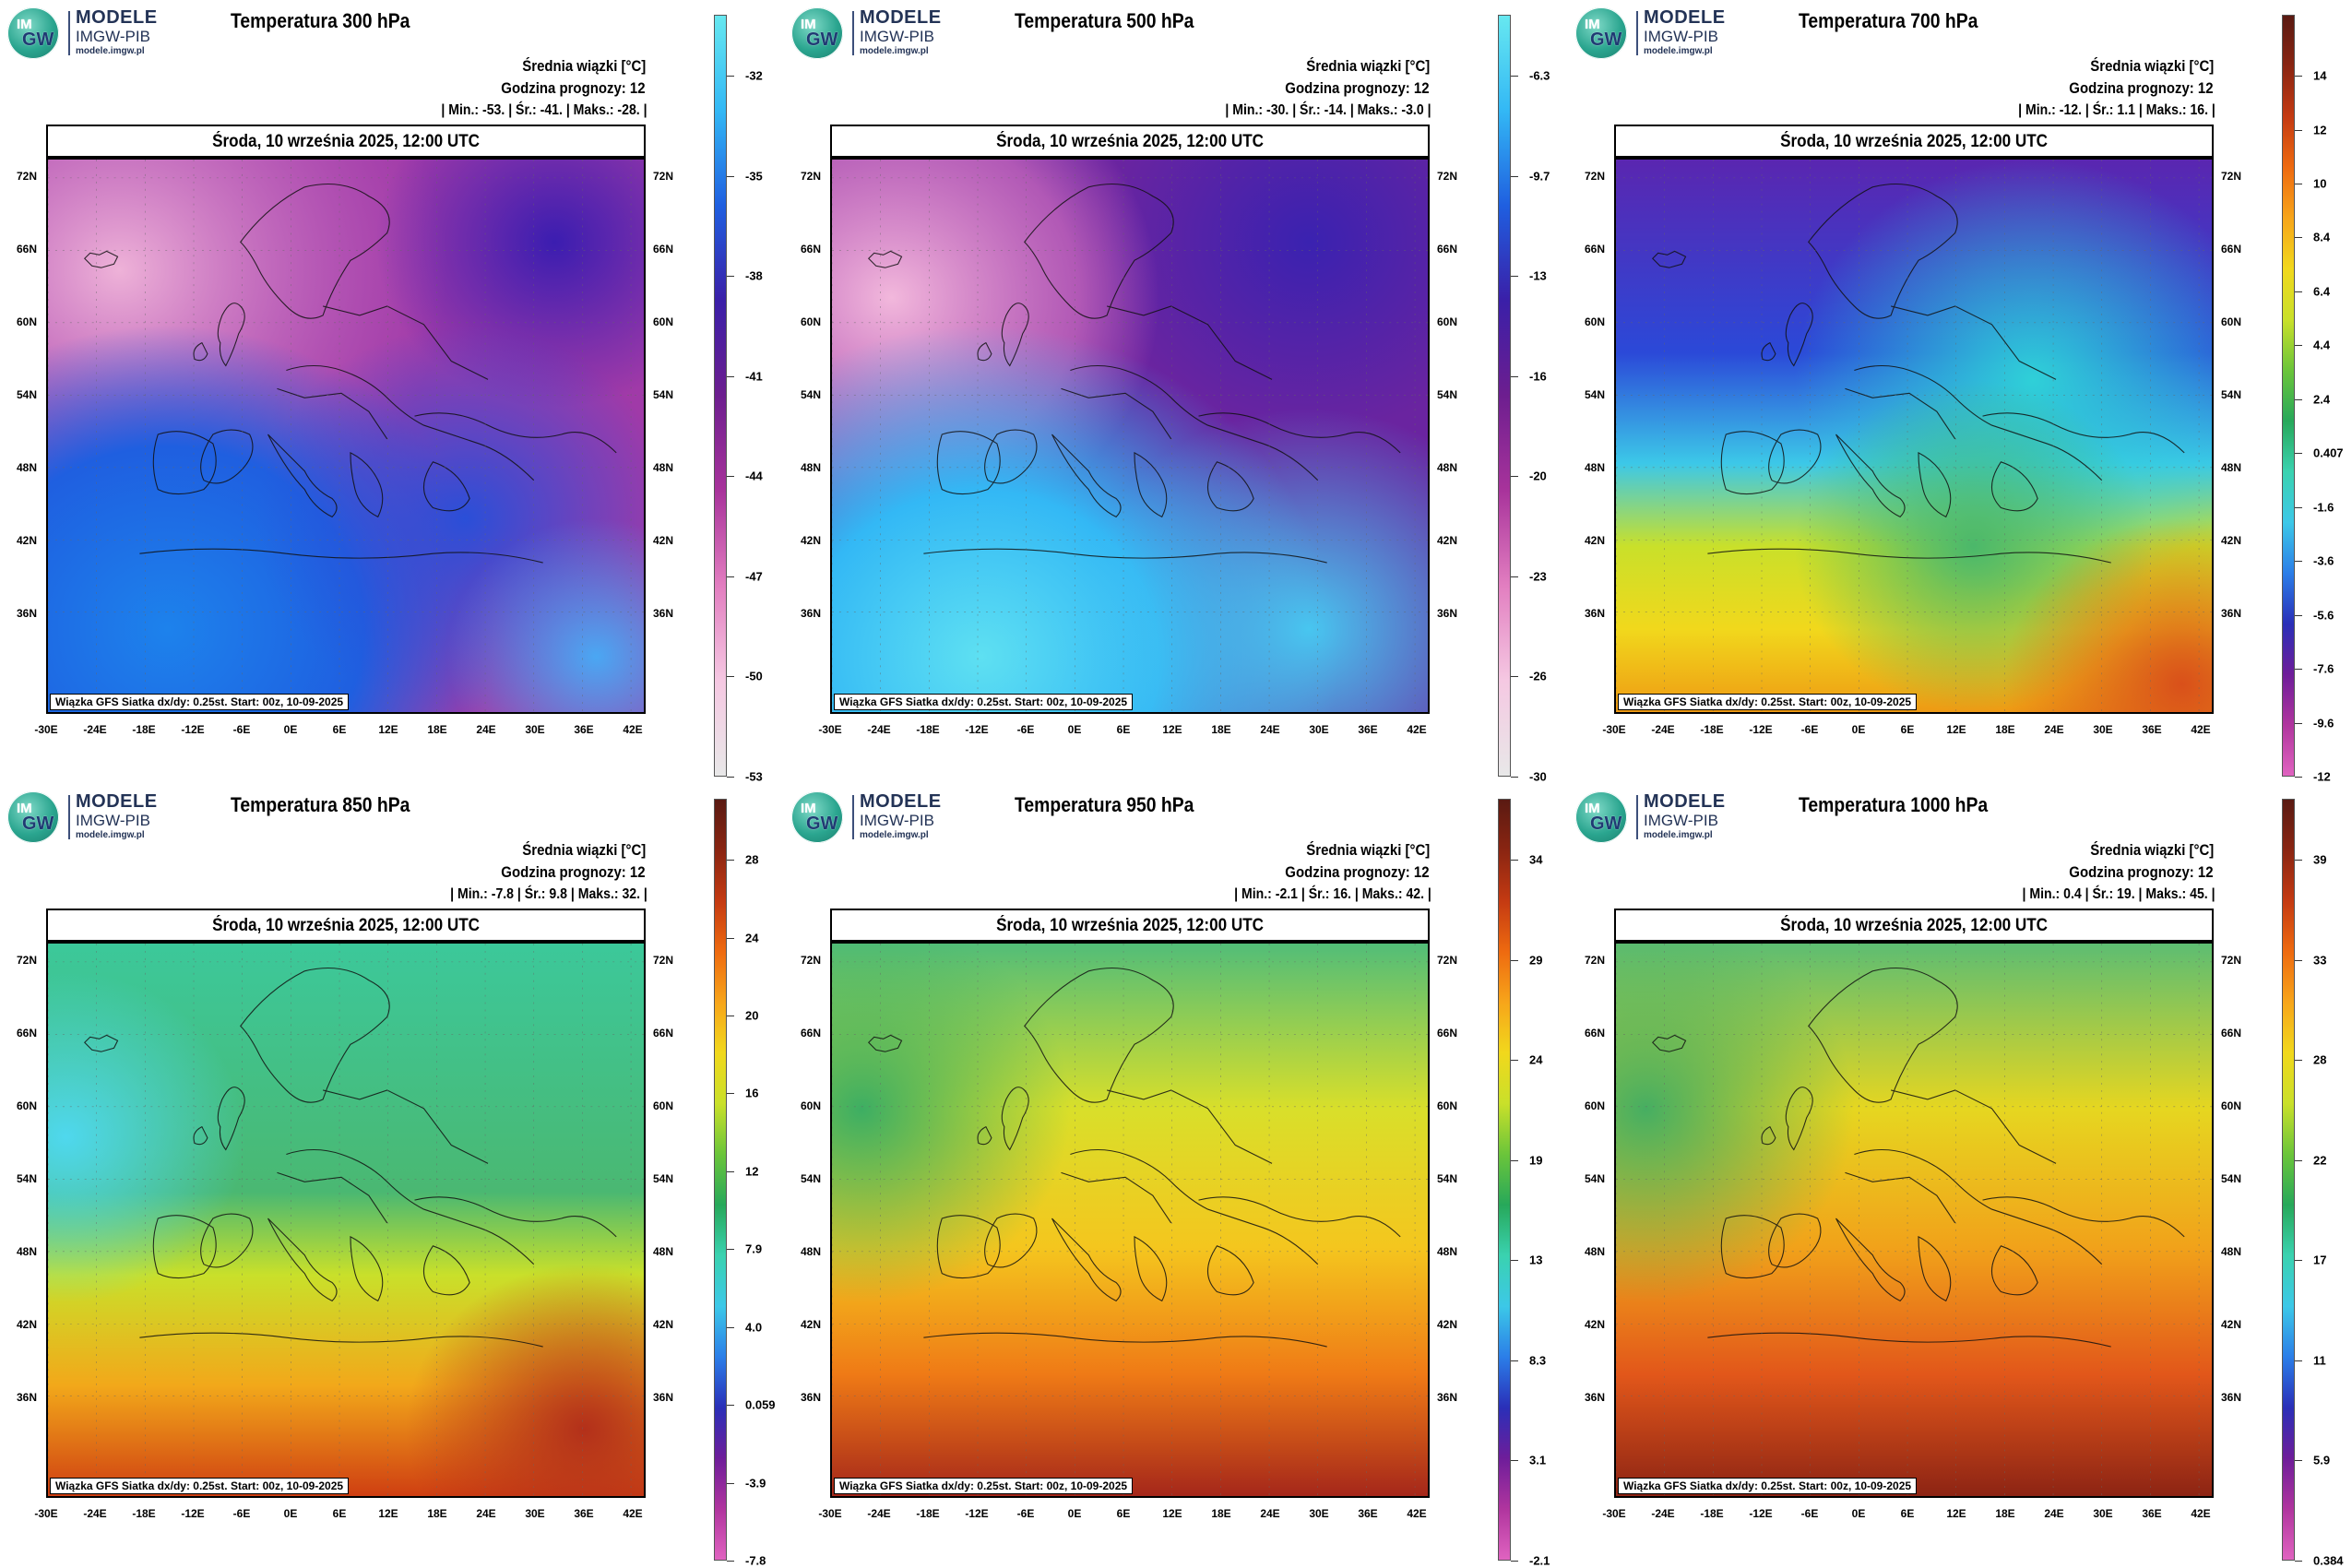  Describe the element at coordinates (2328, 1560) in the screenshot. I see `color-scale-tick: 0.384` at that location.